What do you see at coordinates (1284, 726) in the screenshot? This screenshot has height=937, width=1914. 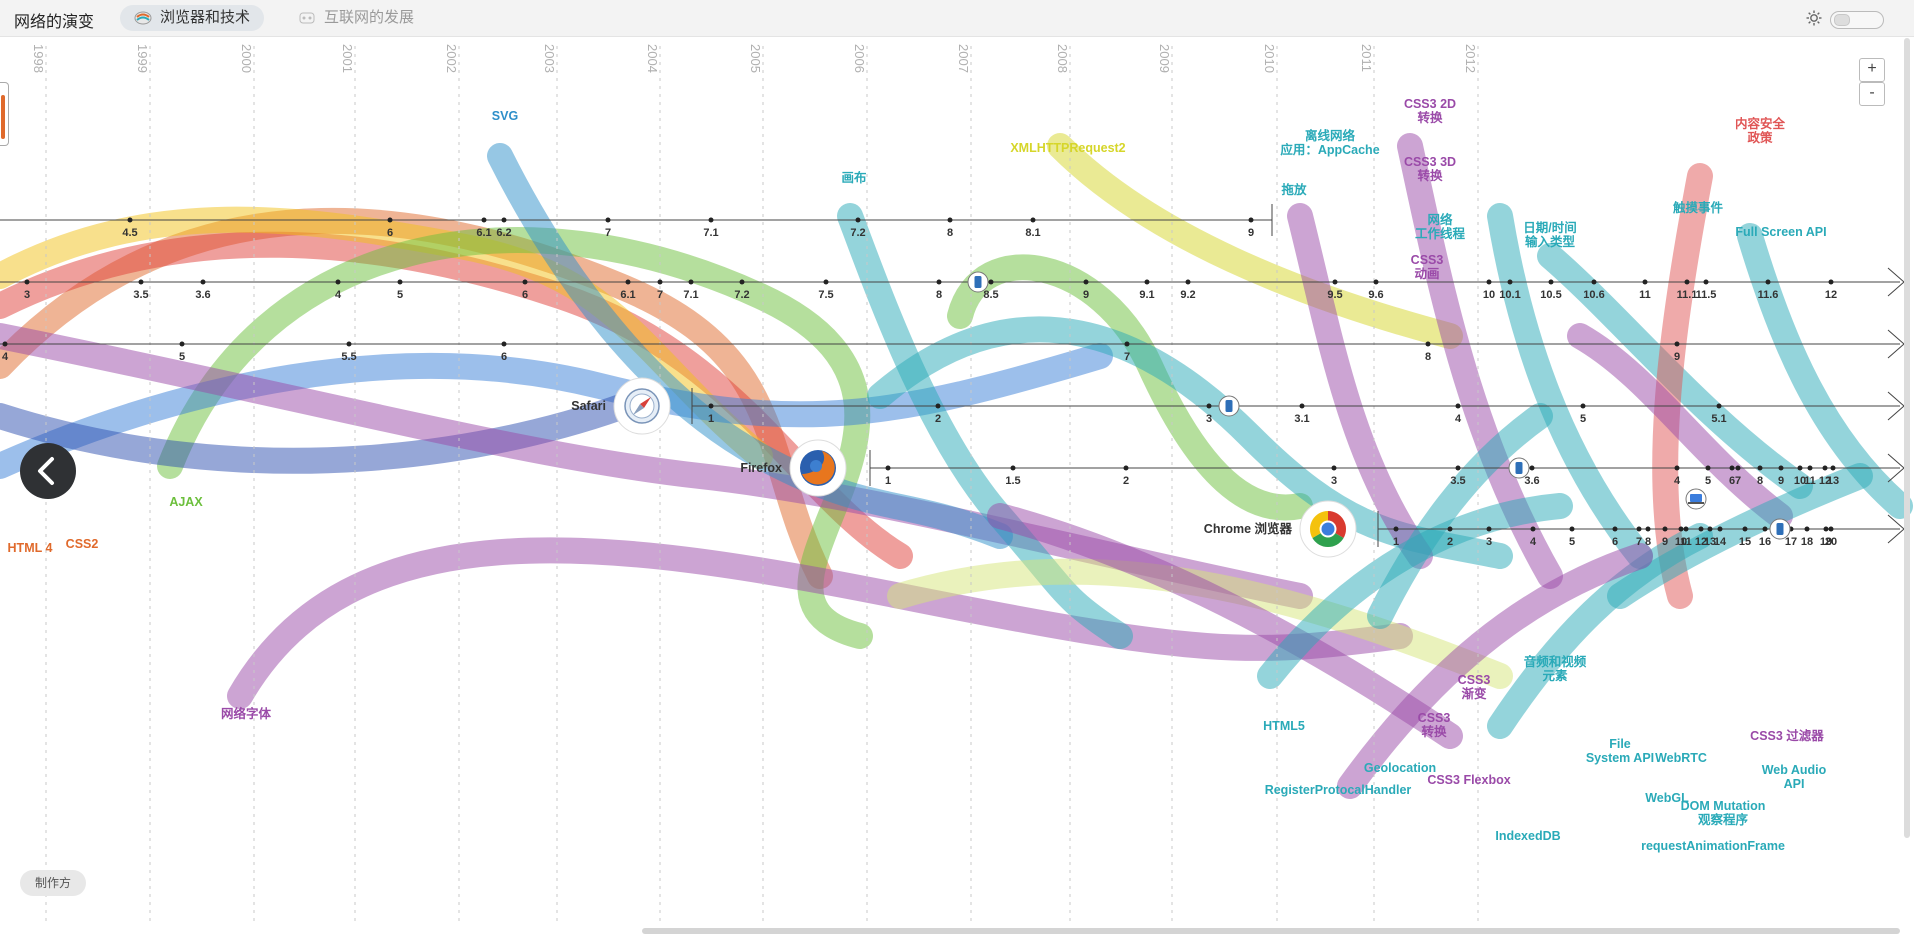 I see `technology-label: HTML5` at bounding box center [1284, 726].